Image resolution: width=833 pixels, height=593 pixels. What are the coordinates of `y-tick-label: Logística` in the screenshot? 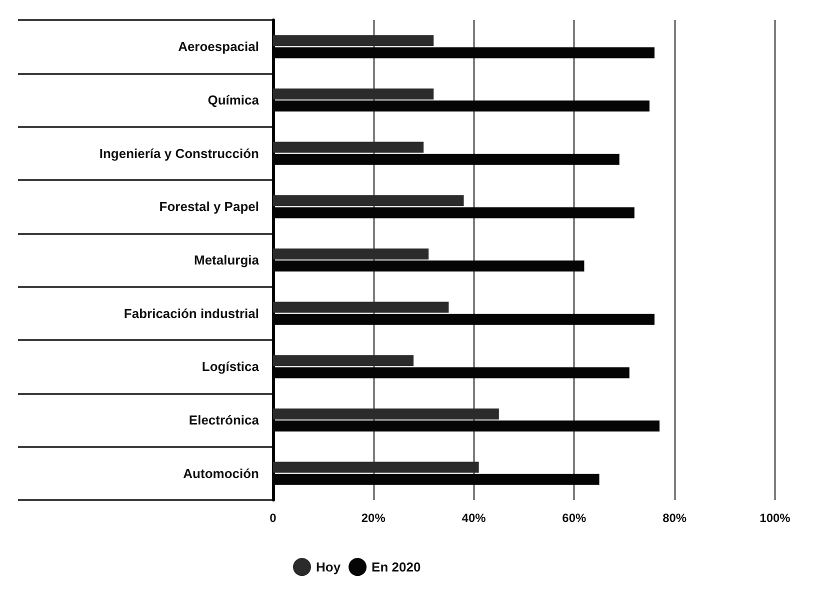 It's located at (231, 366).